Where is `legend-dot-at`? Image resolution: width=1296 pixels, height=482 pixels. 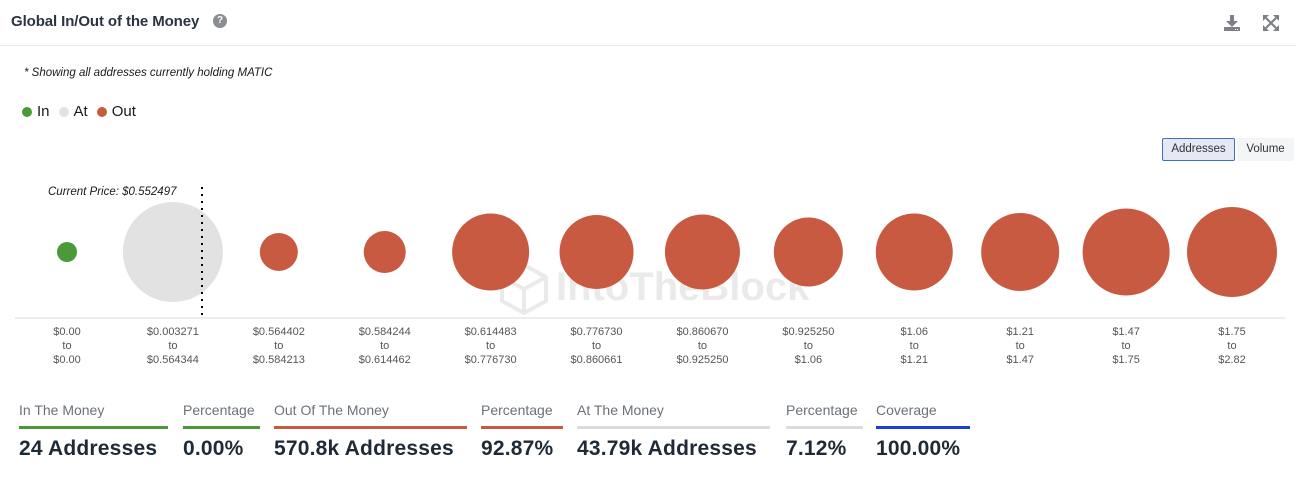 legend-dot-at is located at coordinates (63, 111).